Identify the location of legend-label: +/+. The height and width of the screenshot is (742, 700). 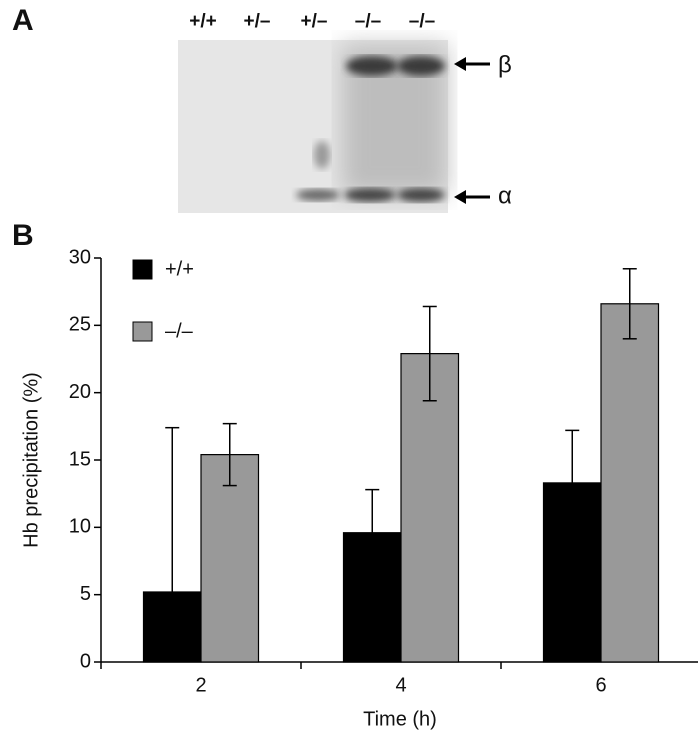
(179, 269).